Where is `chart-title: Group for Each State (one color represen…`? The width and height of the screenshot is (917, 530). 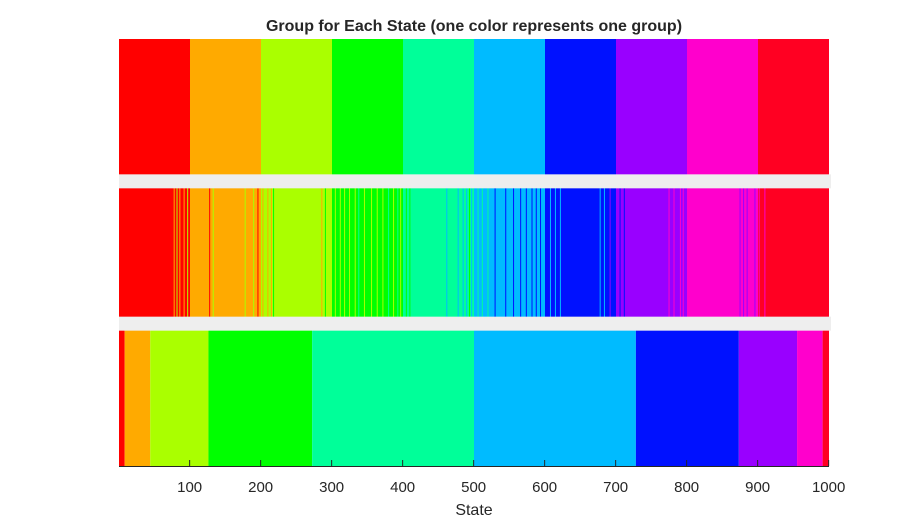 chart-title: Group for Each State (one color represen… is located at coordinates (474, 26).